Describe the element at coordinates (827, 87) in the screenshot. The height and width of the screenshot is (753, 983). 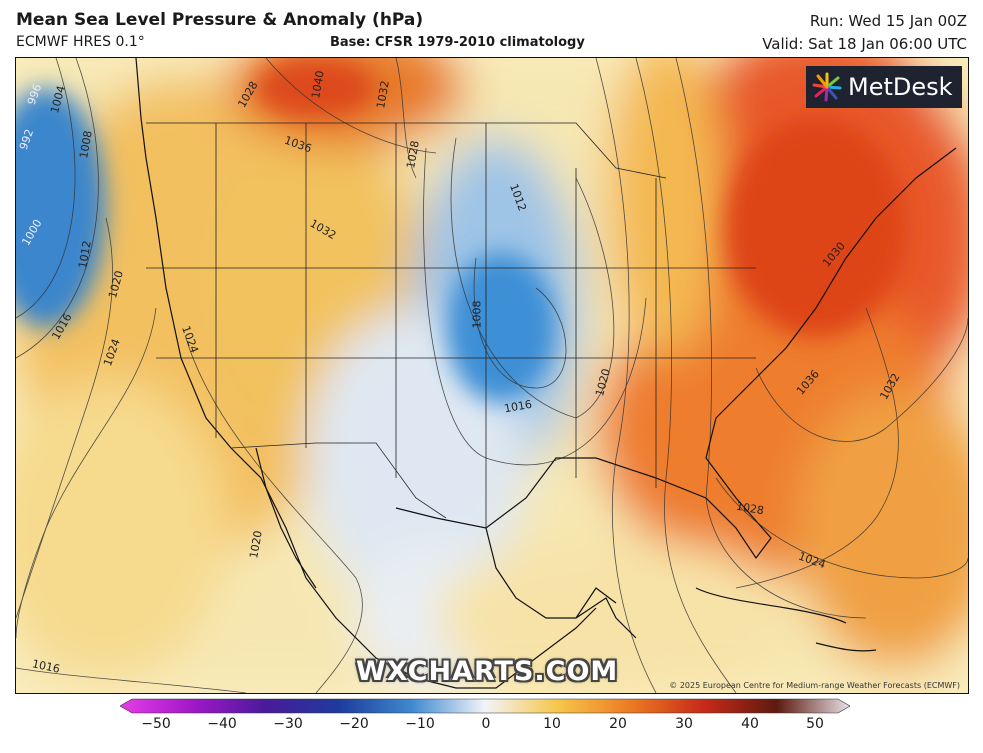
I see `metdesk-burst-icon` at that location.